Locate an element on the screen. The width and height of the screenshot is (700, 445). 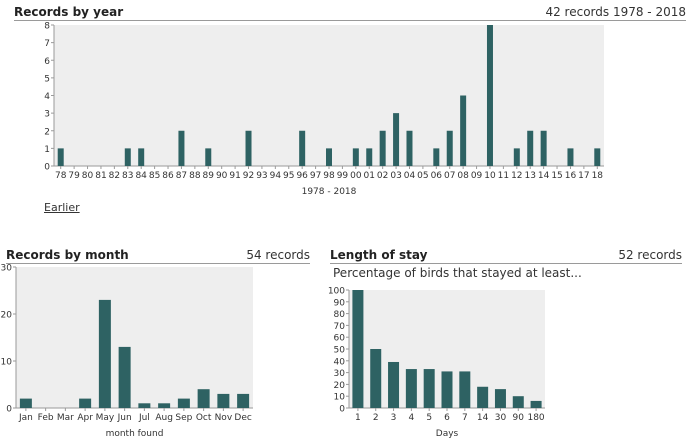
y-tick-label: 1 is located at coordinates (47, 150).